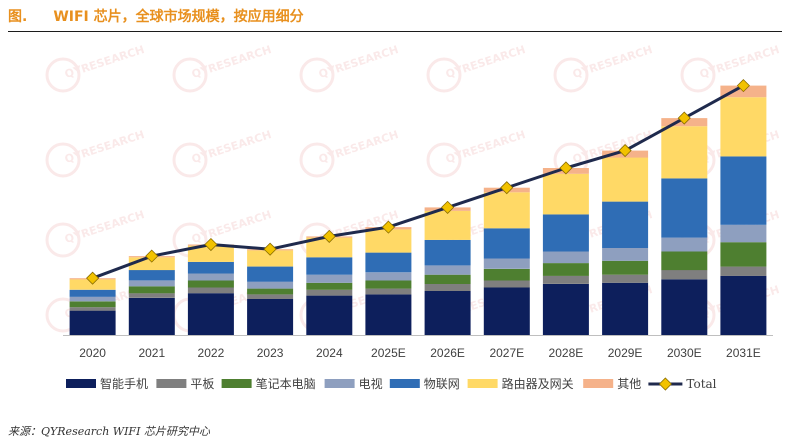 The width and height of the screenshot is (788, 446). I want to click on x-tick-label: 2025E, so click(388, 353).